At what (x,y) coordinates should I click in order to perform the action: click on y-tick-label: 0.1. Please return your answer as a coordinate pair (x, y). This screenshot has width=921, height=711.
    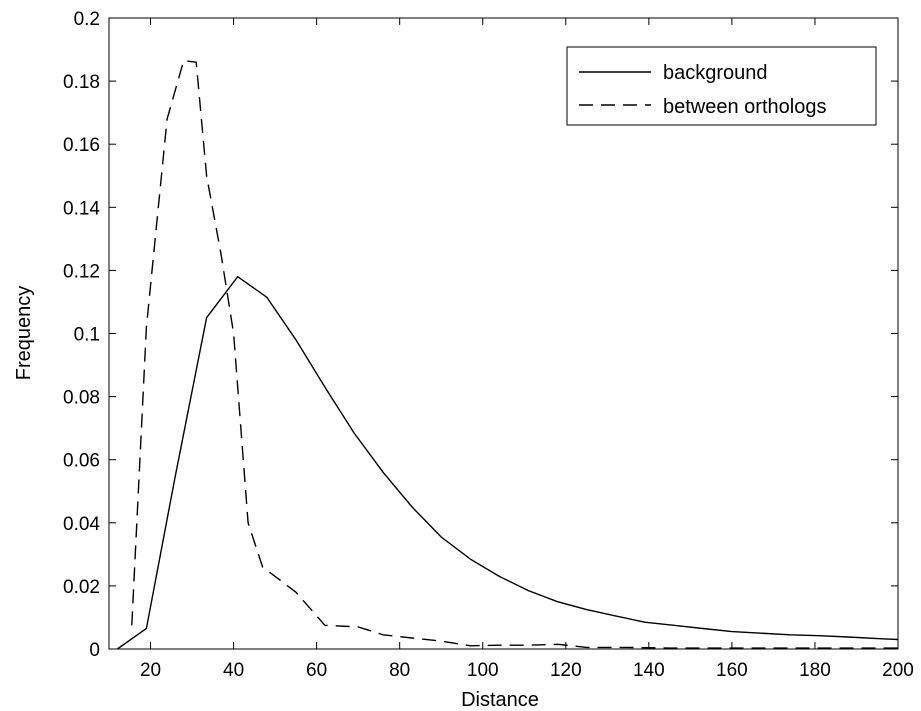
    Looking at the image, I should click on (87, 335).